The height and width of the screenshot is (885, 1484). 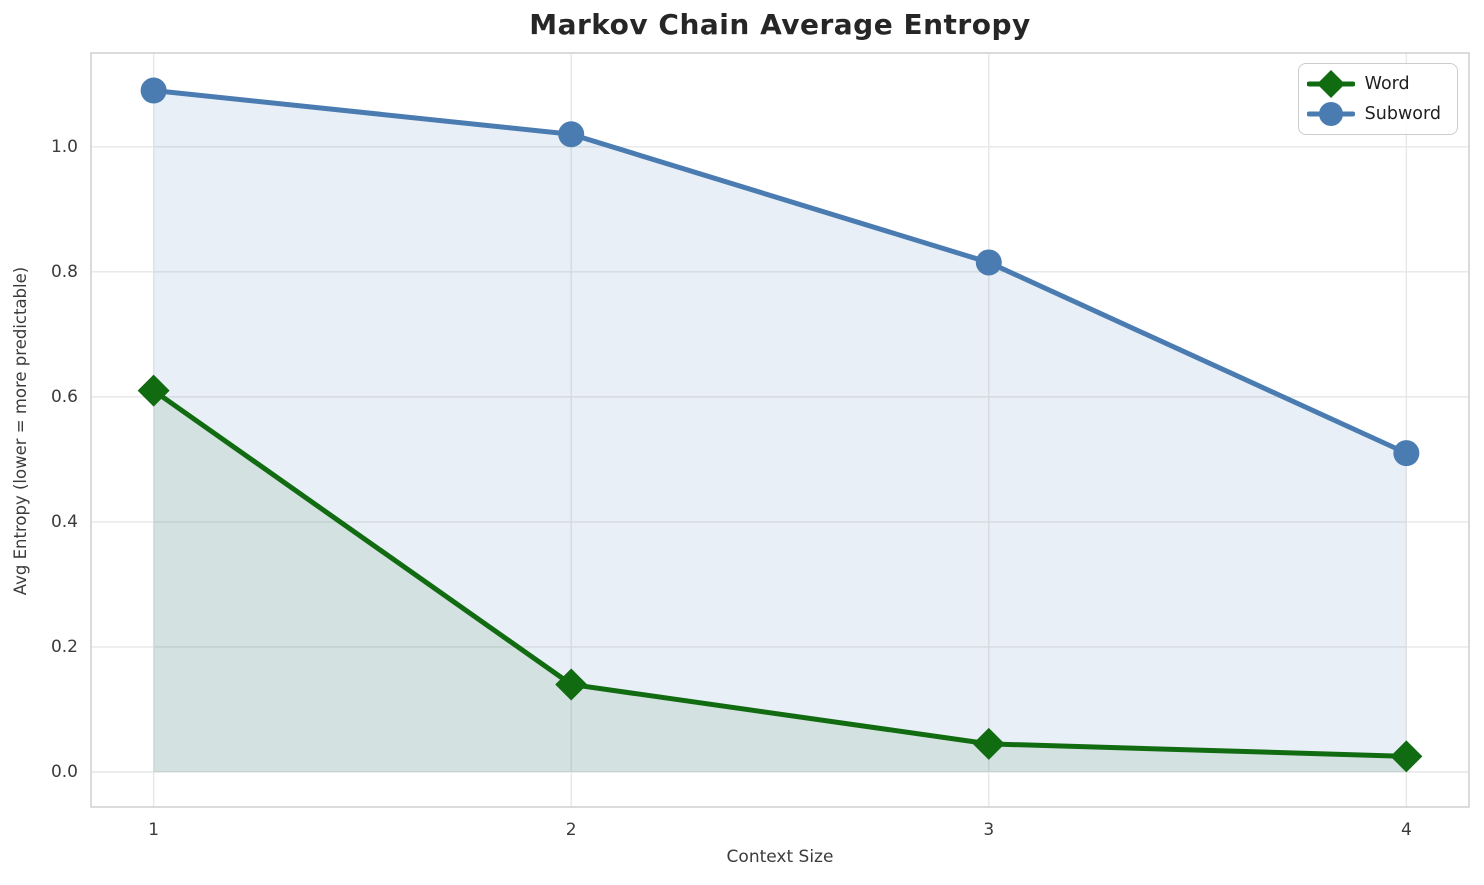 I want to click on y-tick-label: 0.2, so click(x=64, y=646).